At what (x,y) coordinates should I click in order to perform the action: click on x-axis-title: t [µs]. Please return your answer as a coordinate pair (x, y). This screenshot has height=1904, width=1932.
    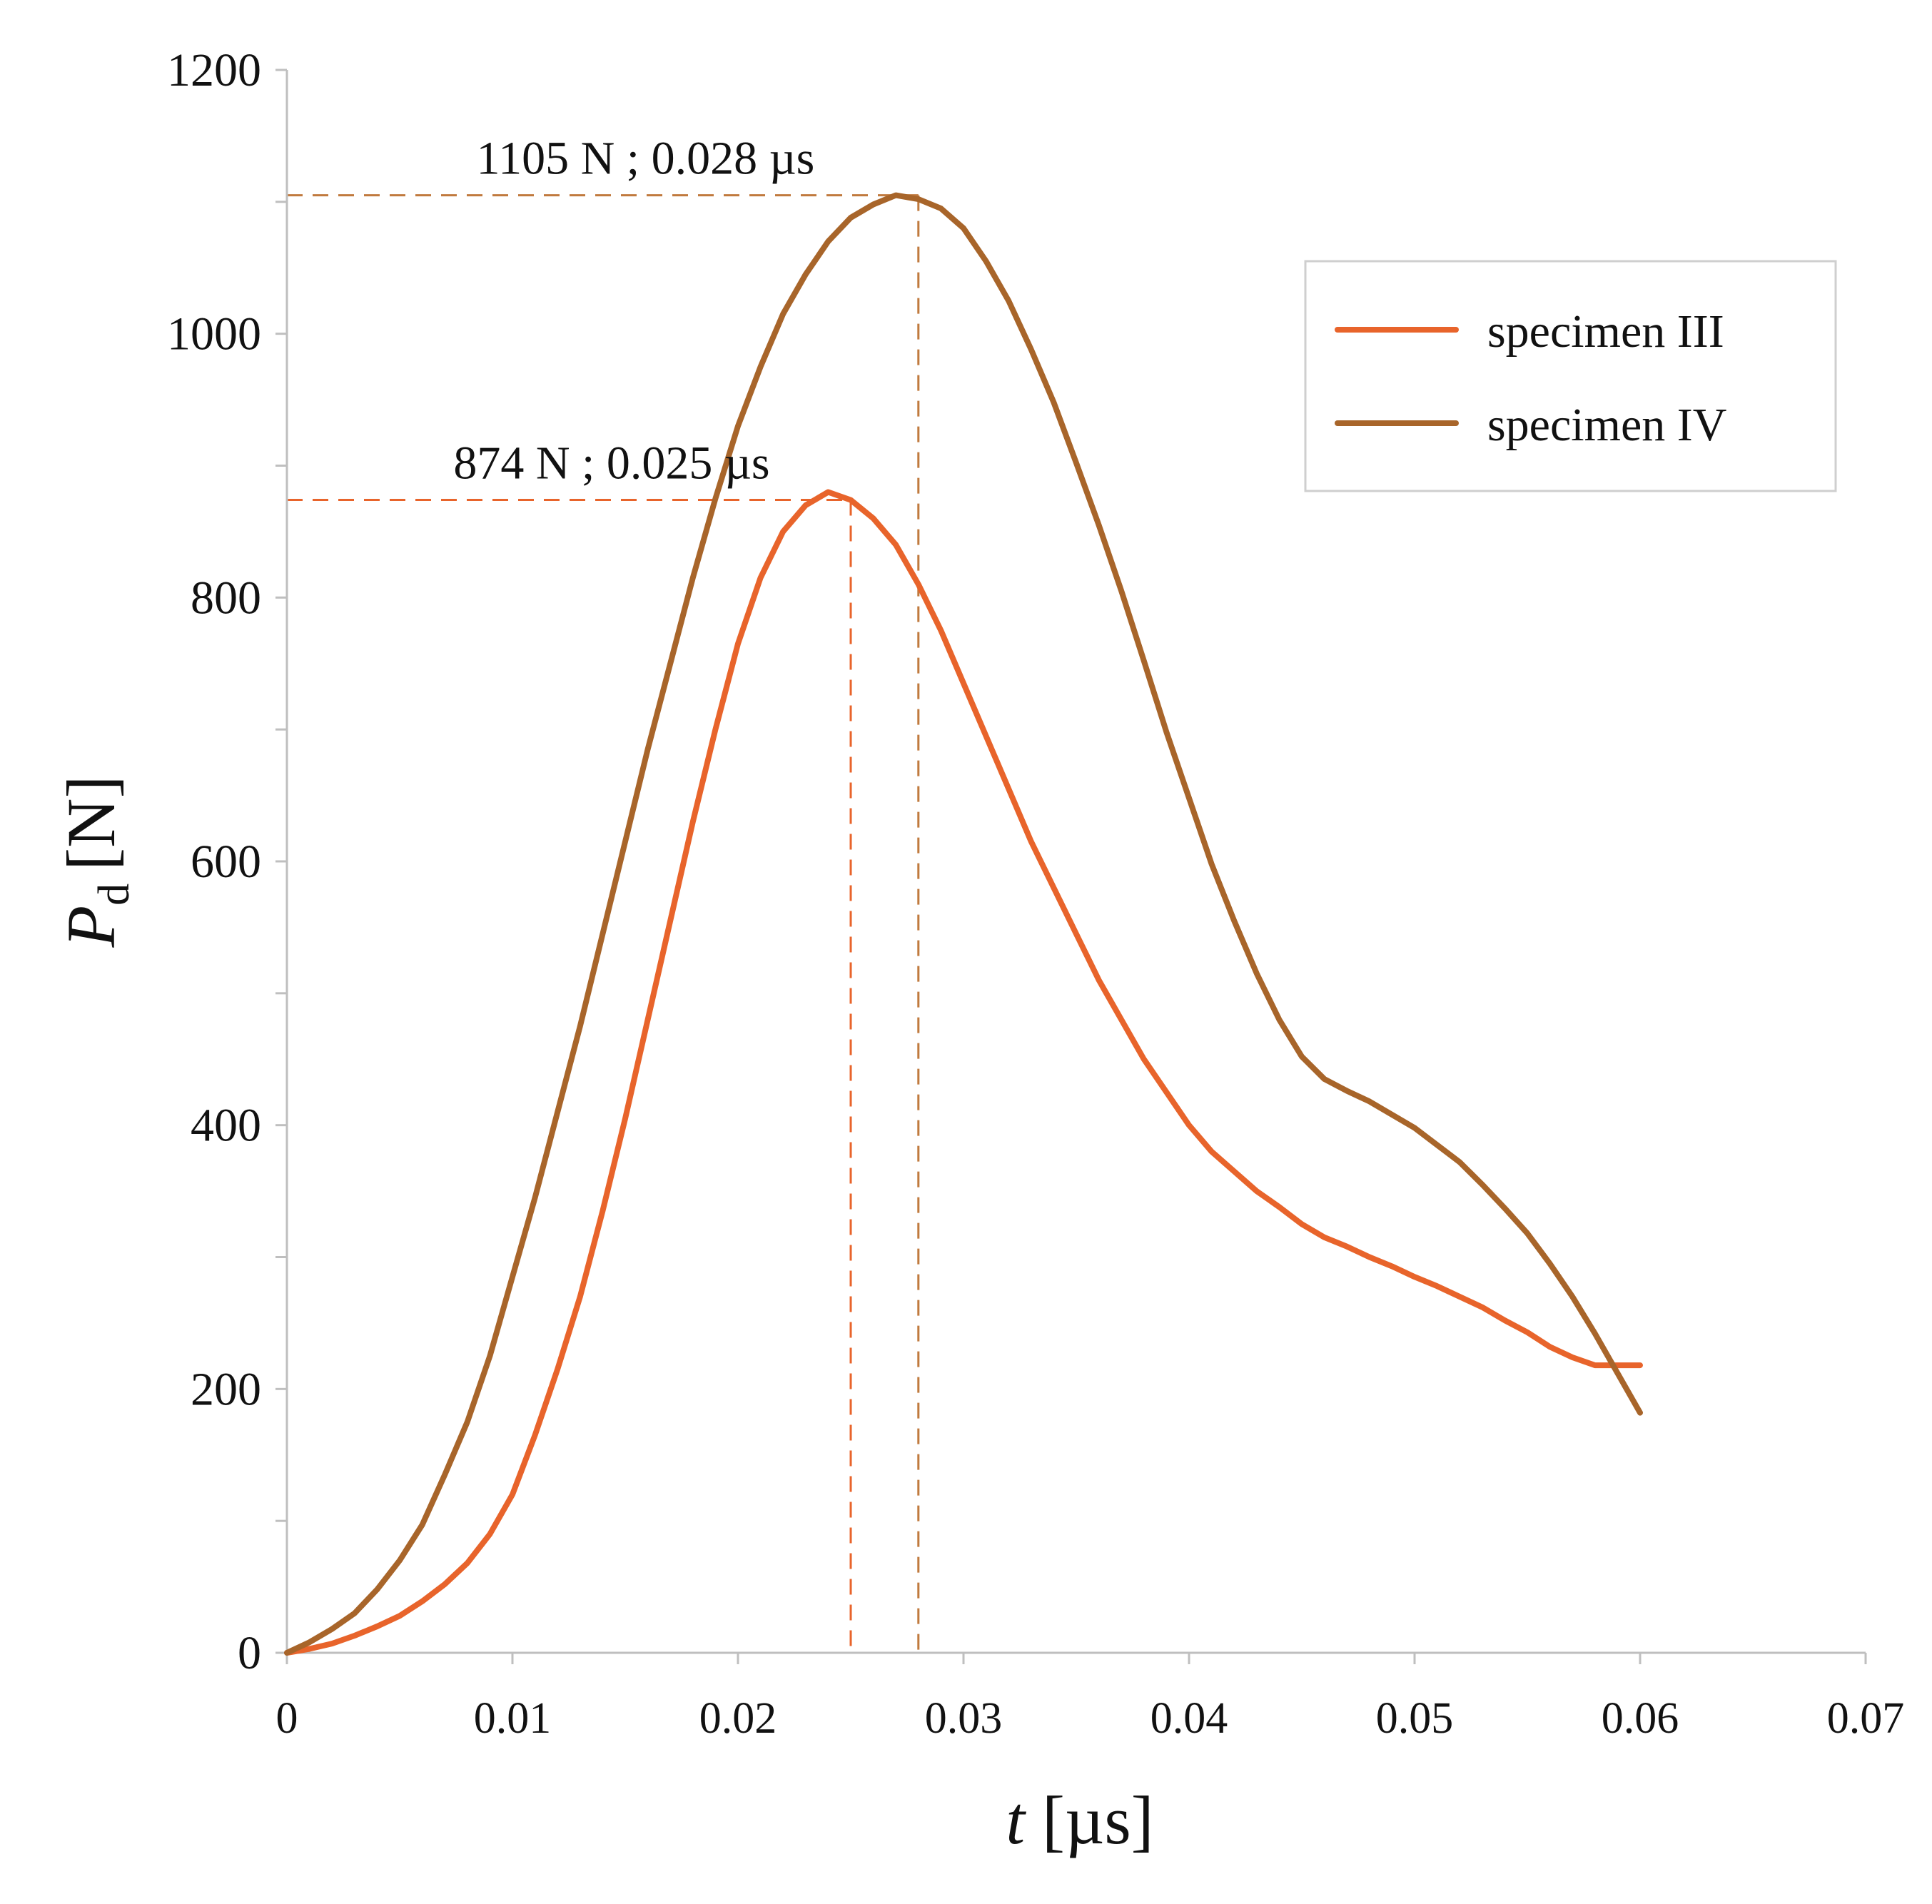
    Looking at the image, I should click on (1079, 1820).